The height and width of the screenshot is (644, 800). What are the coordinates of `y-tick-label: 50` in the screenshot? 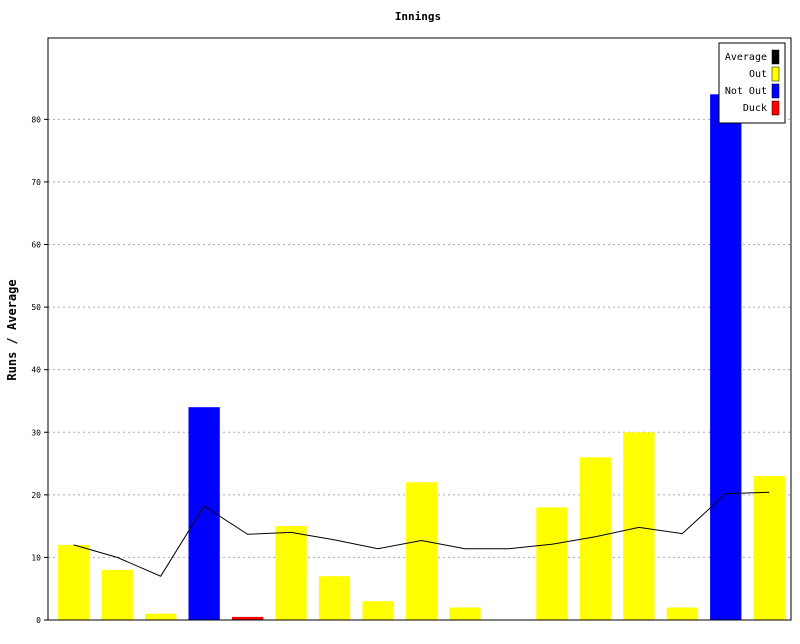 It's located at (36, 307).